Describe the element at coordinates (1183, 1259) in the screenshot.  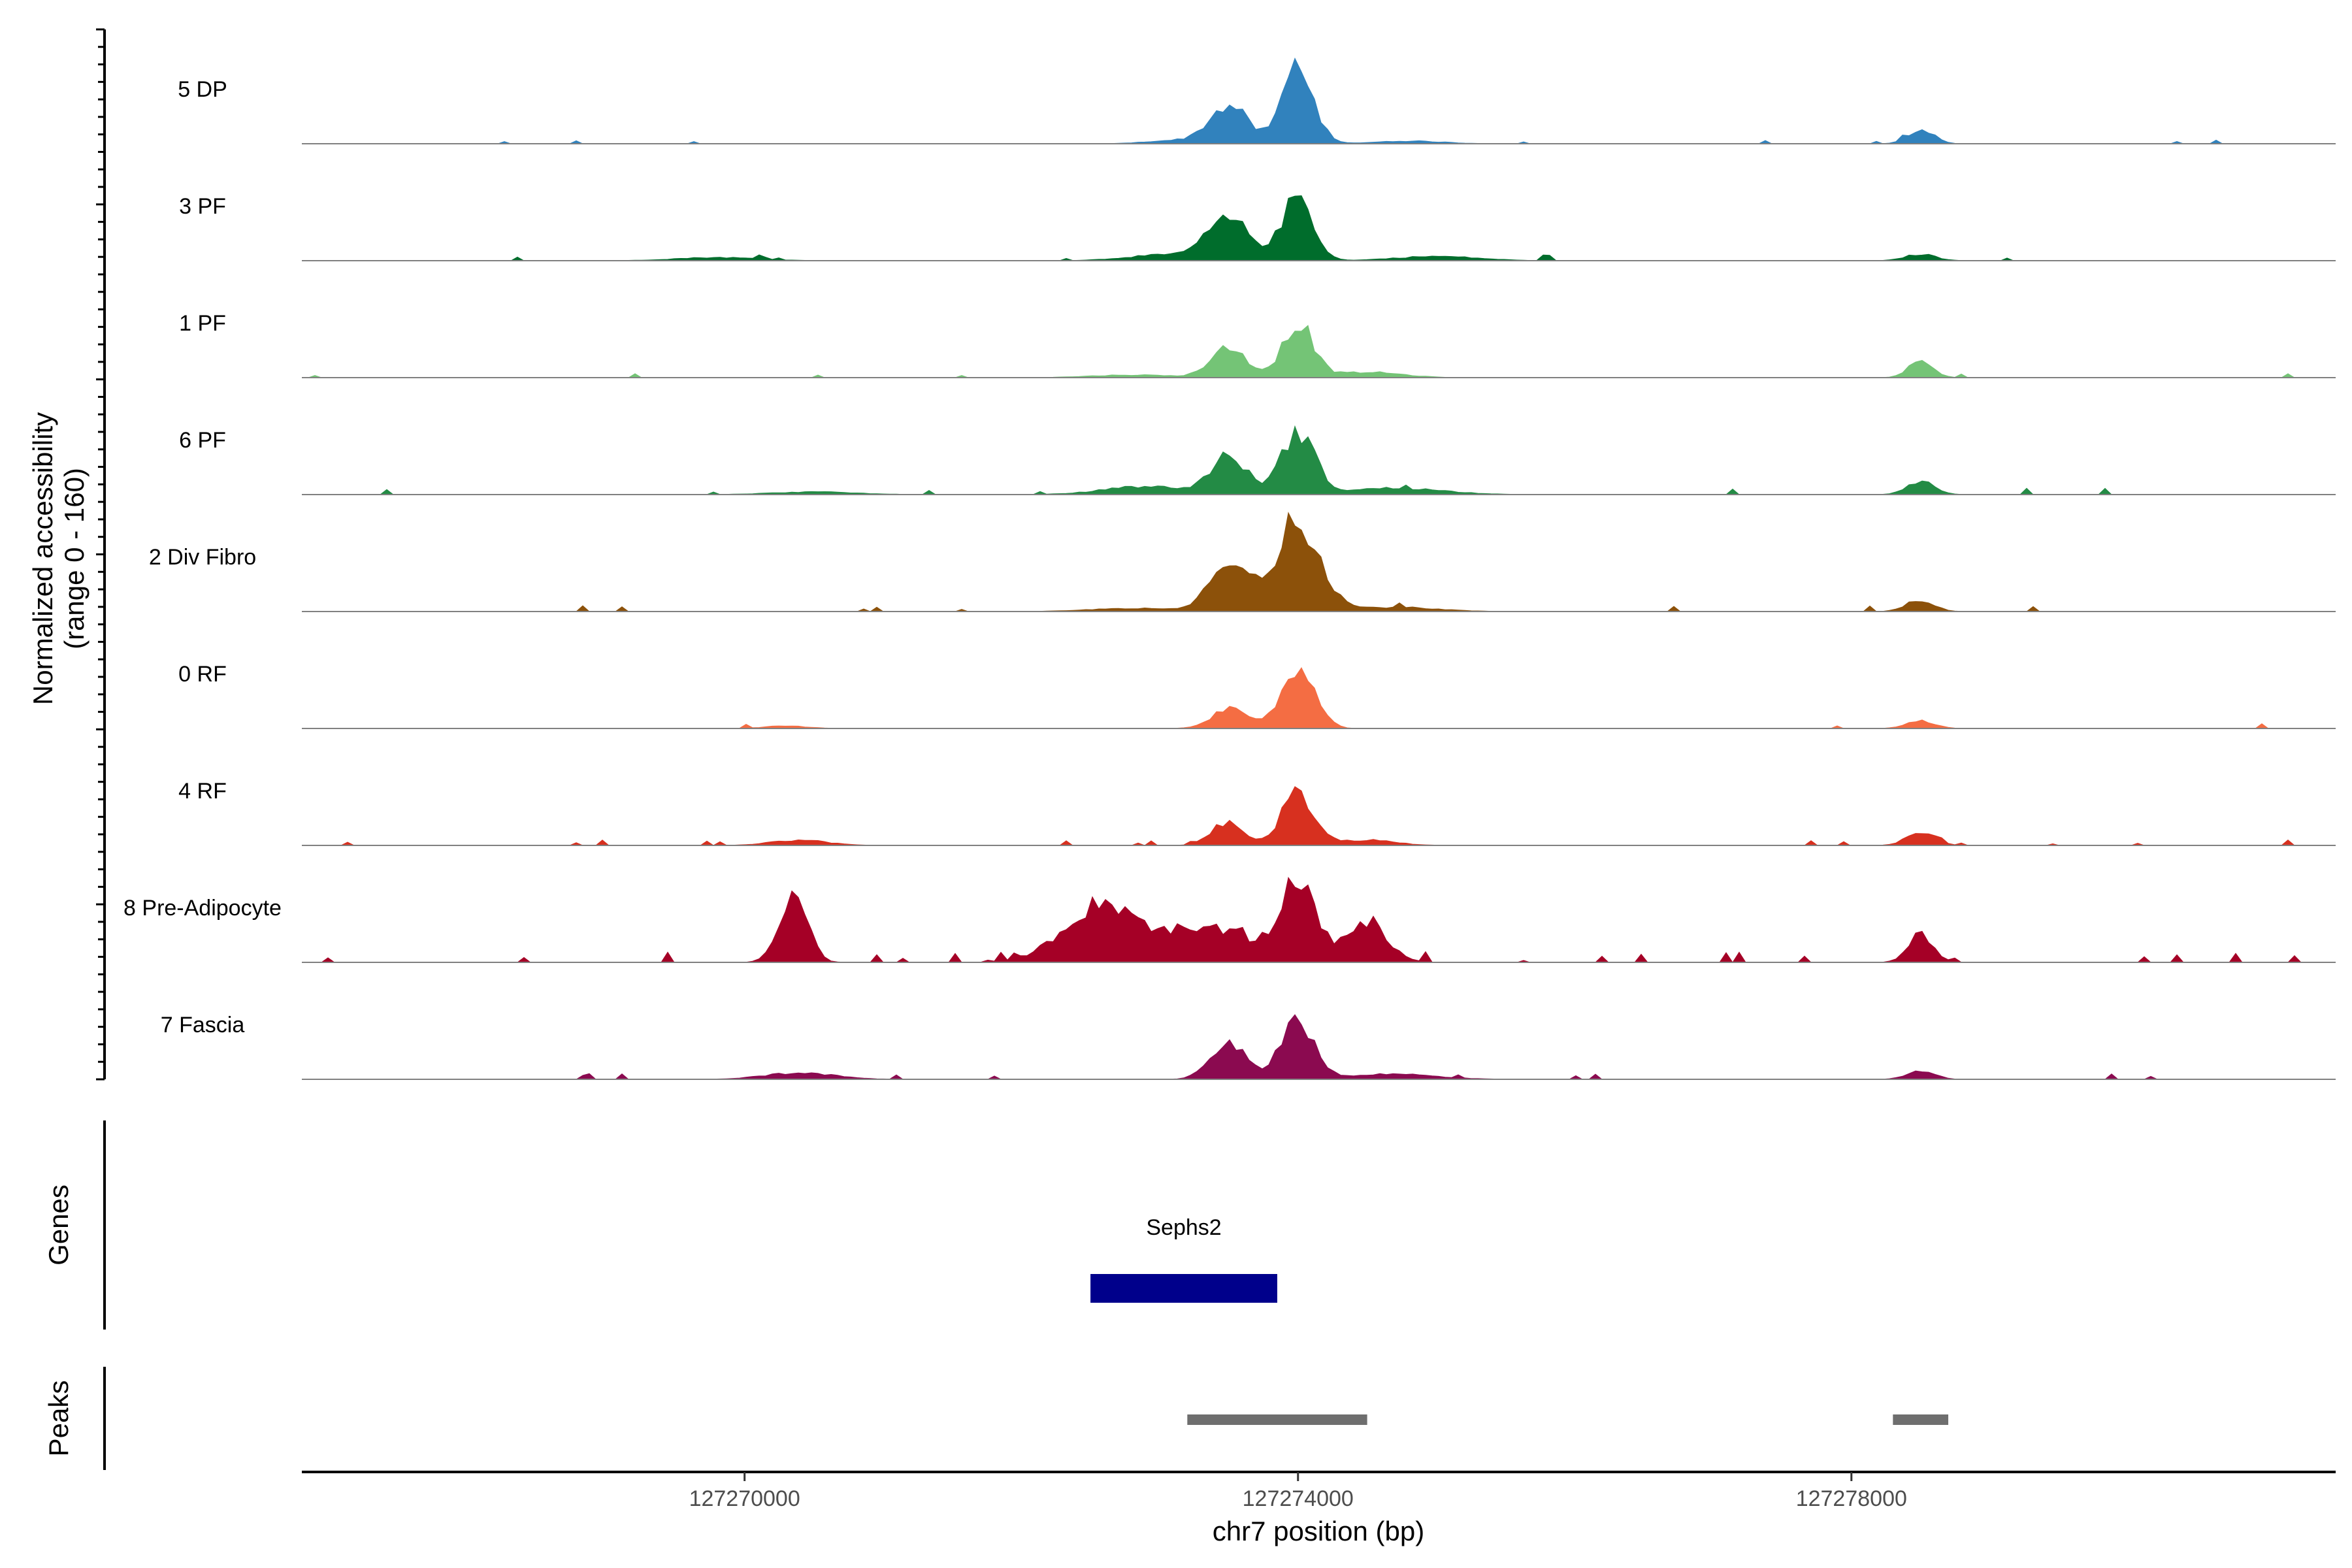
I see `genes-track: Sephs2` at that location.